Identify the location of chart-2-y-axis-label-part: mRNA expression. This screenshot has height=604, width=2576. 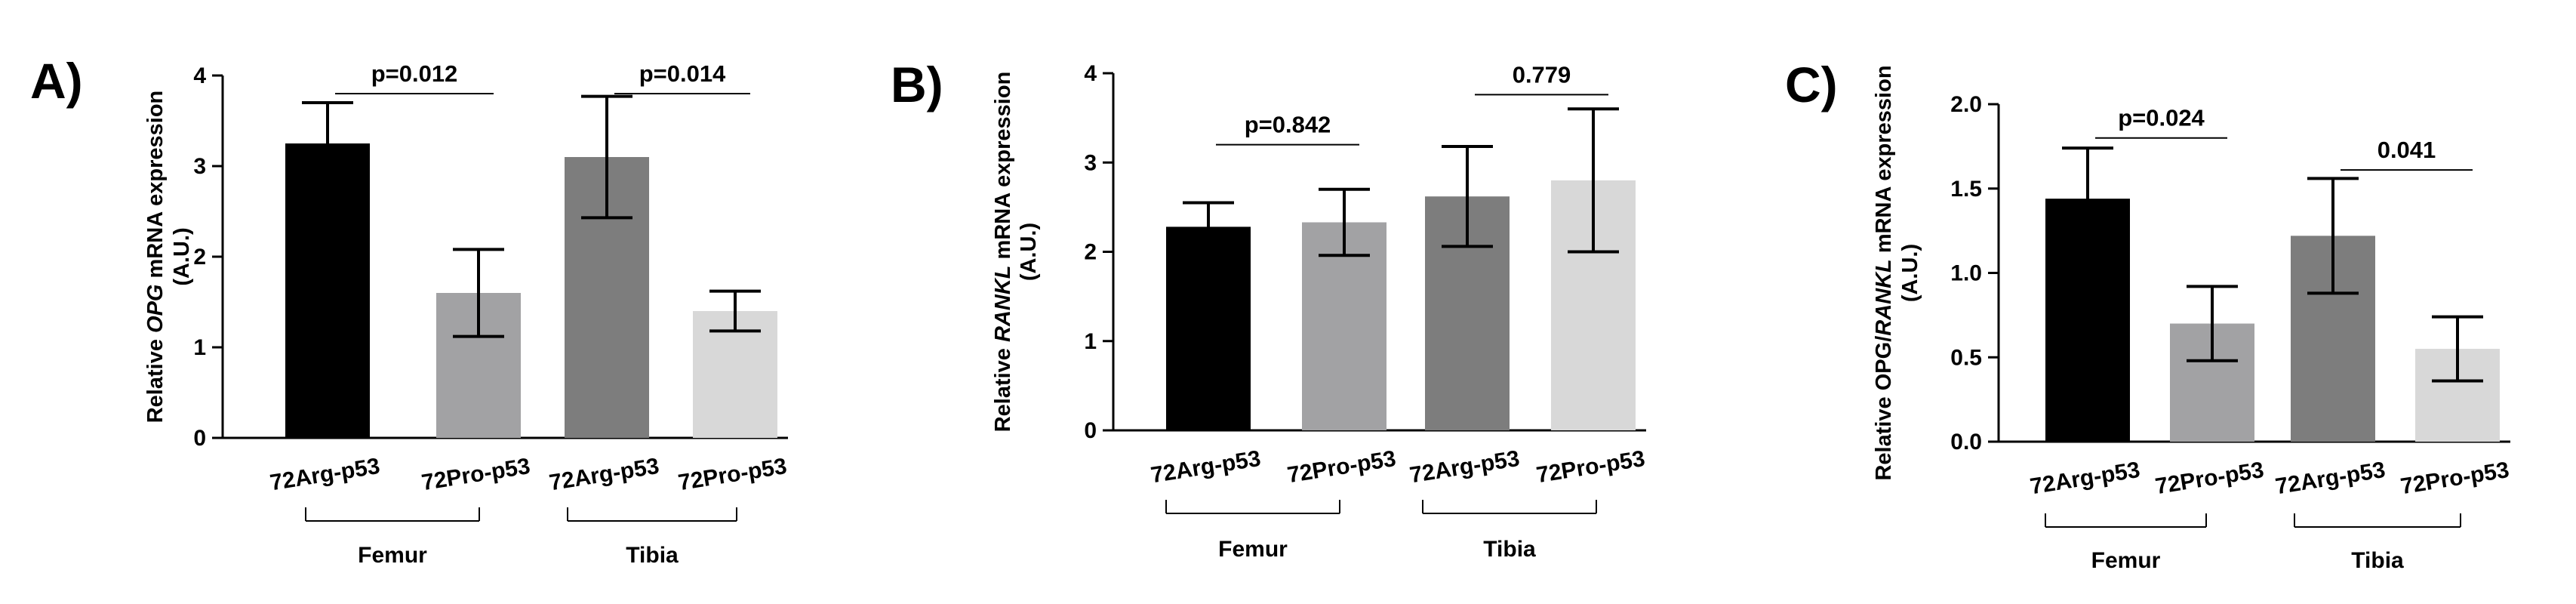
(1884, 162).